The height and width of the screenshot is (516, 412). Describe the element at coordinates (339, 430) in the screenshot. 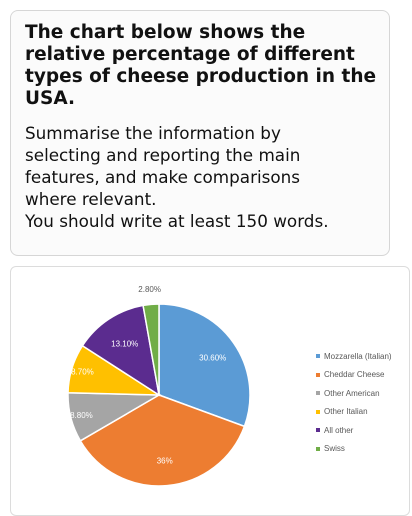

I see `legend-label: All other` at that location.